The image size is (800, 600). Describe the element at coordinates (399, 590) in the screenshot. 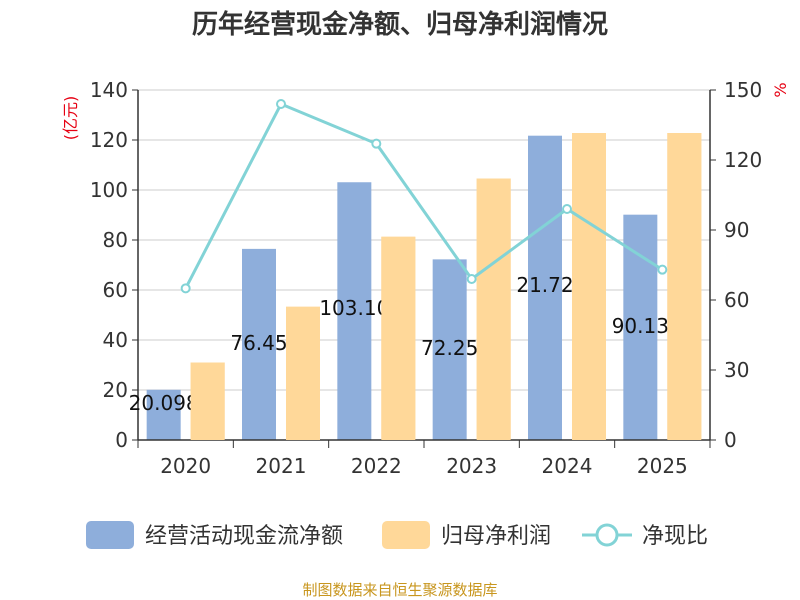

I see `source-note: 制图数据来自恒生聚源数据库` at that location.